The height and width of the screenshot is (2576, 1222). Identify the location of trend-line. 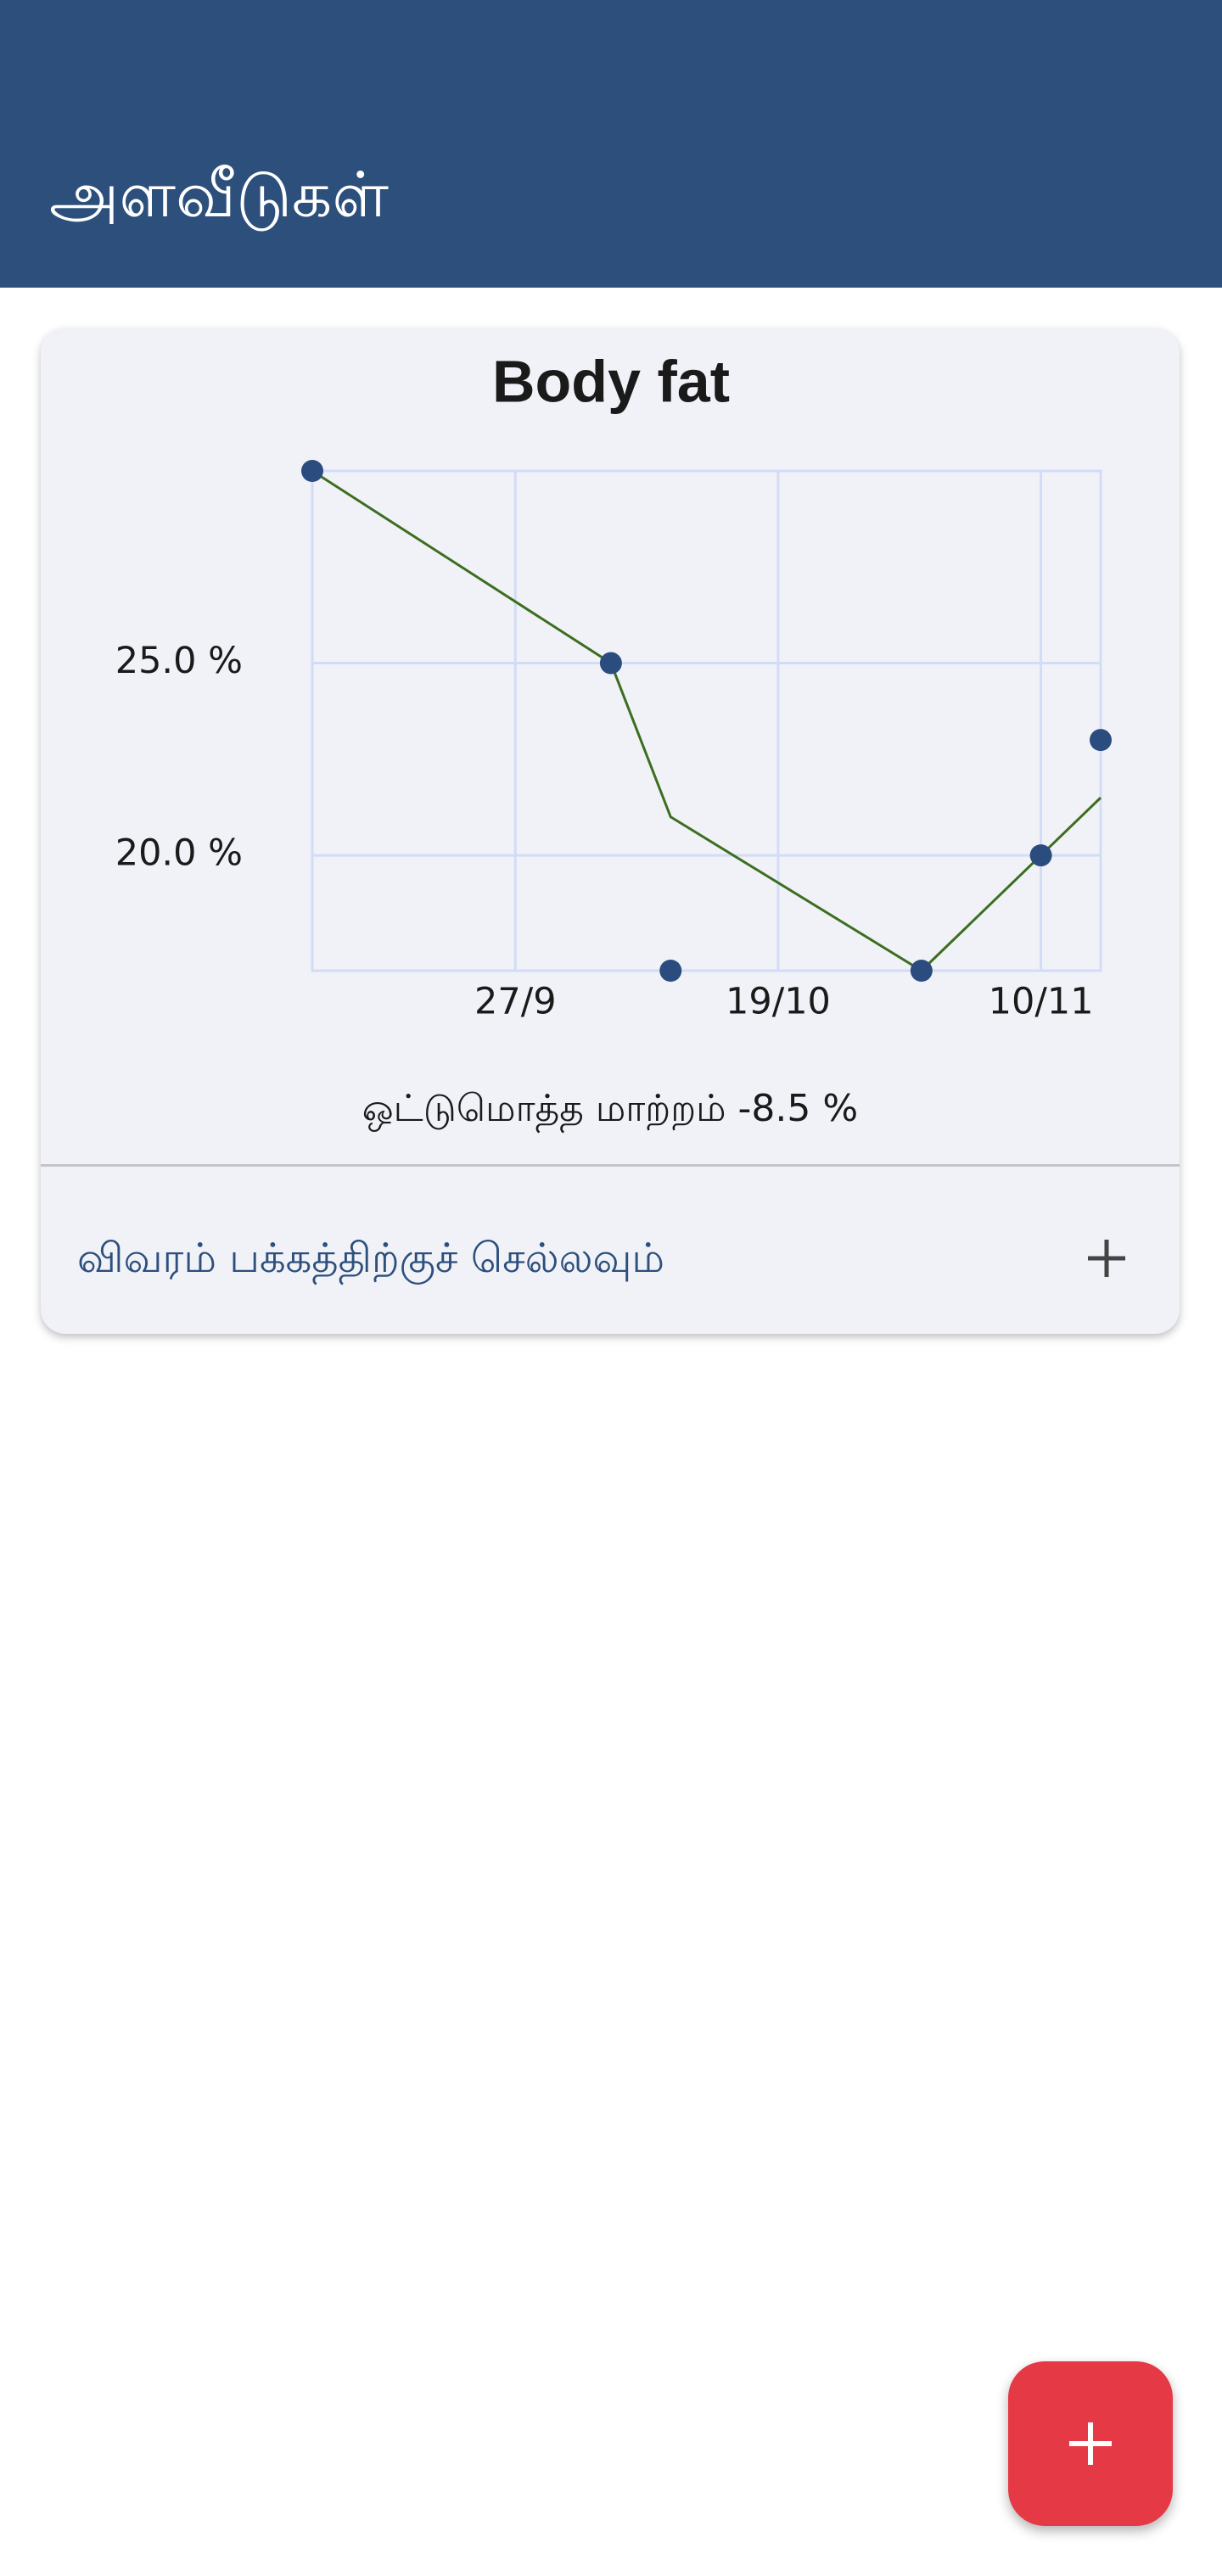
(706, 721).